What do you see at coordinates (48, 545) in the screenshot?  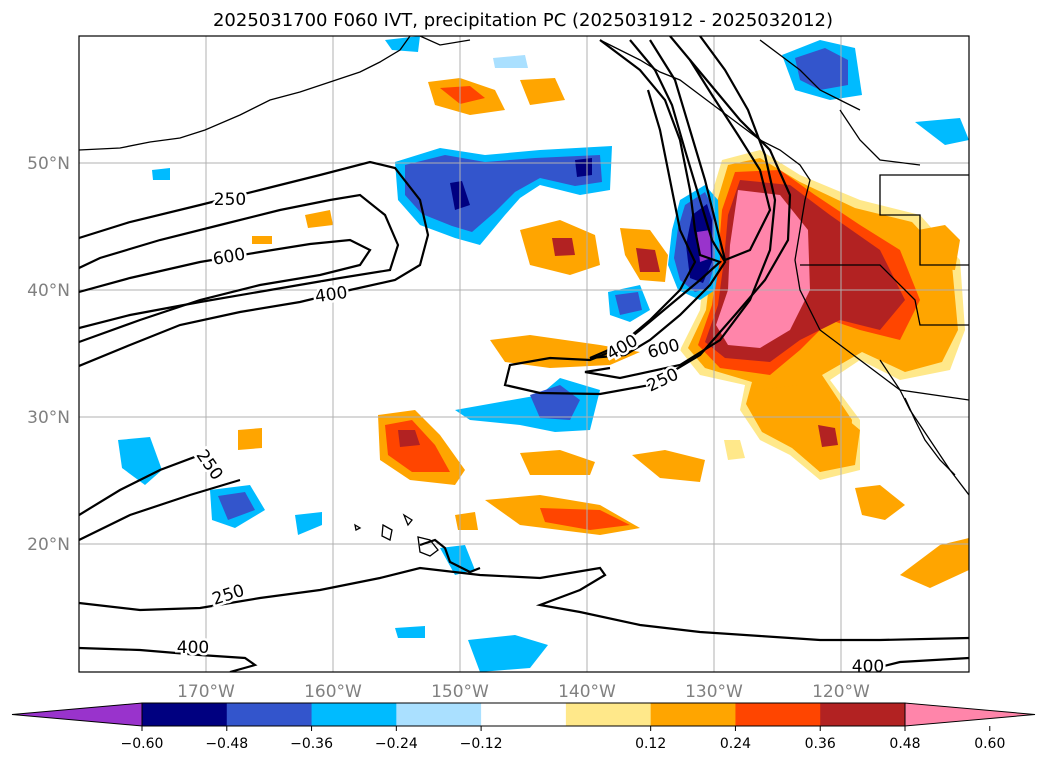 I see `lat-label-20n: 20°N` at bounding box center [48, 545].